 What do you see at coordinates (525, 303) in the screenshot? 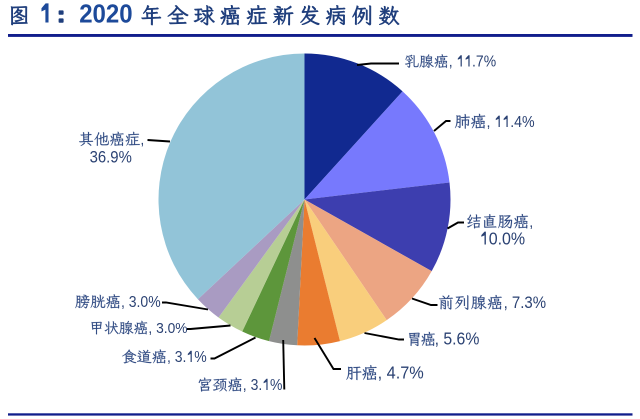
I see `svg-text: , 7.3%` at bounding box center [525, 303].